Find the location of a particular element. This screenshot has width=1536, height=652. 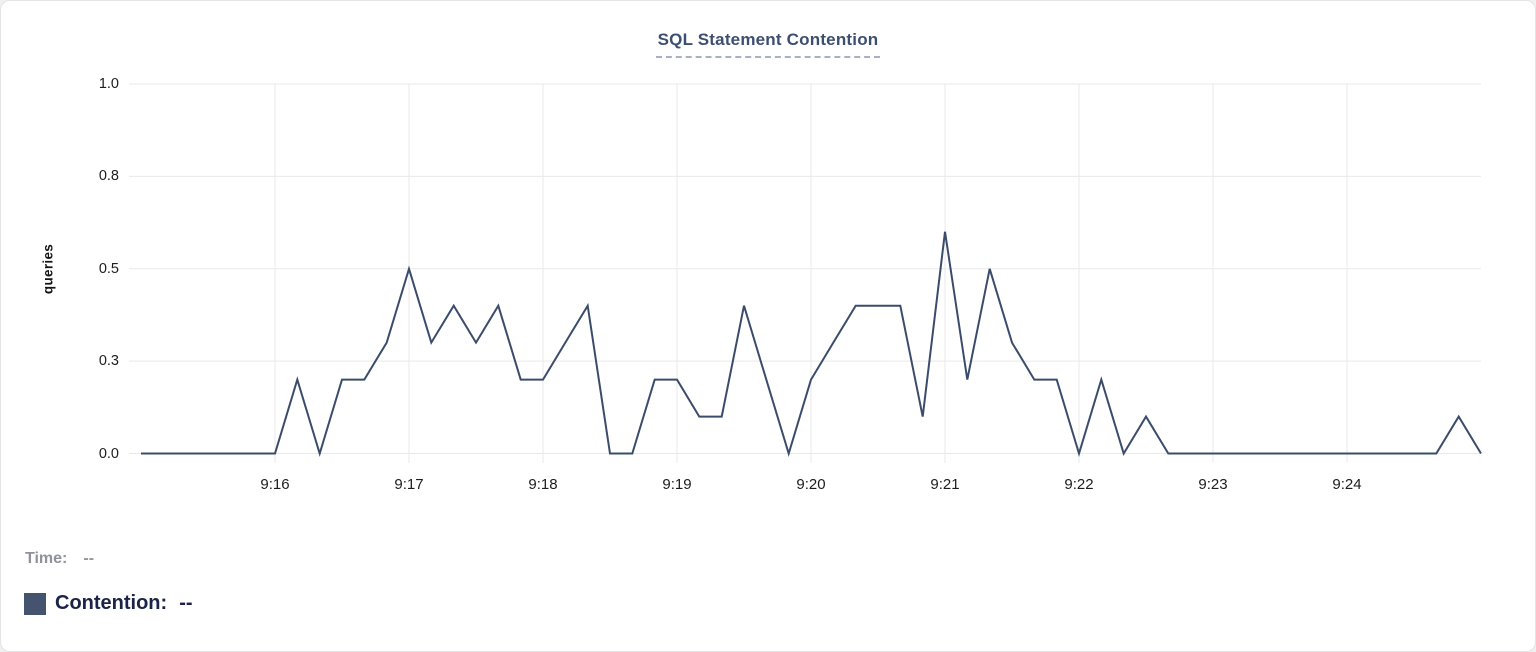

chart-title: SQL Statement Contention is located at coordinates (768, 44).